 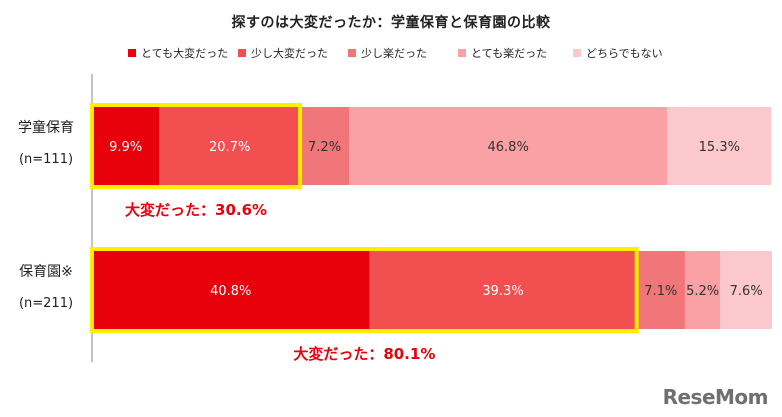 I want to click on brand-logo: ReseMom, so click(x=715, y=397).